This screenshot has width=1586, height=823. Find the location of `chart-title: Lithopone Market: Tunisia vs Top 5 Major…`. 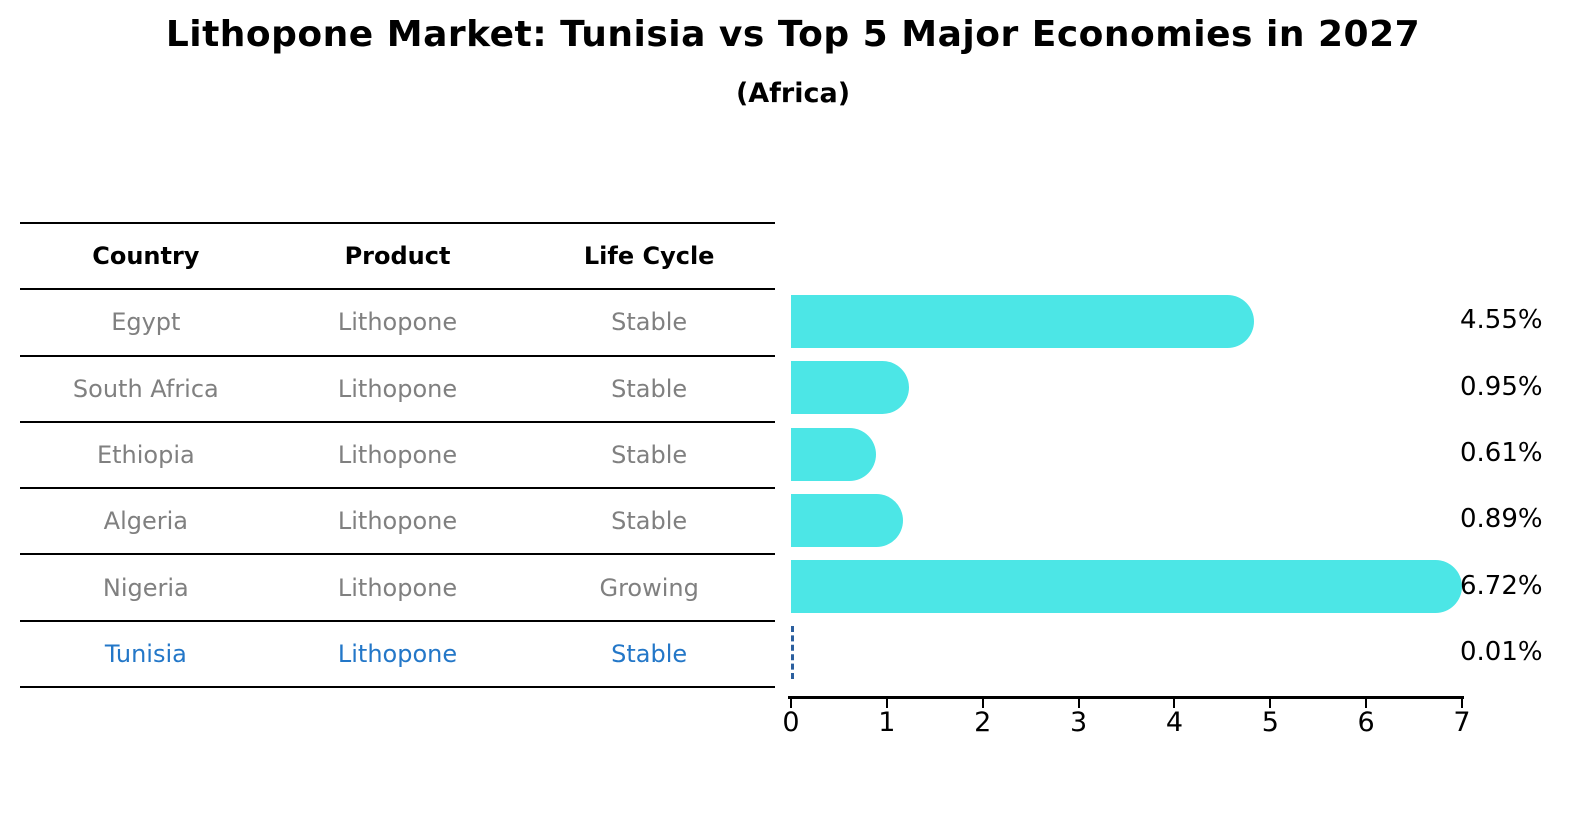

chart-title: Lithopone Market: Tunisia vs Top 5 Major… is located at coordinates (793, 34).